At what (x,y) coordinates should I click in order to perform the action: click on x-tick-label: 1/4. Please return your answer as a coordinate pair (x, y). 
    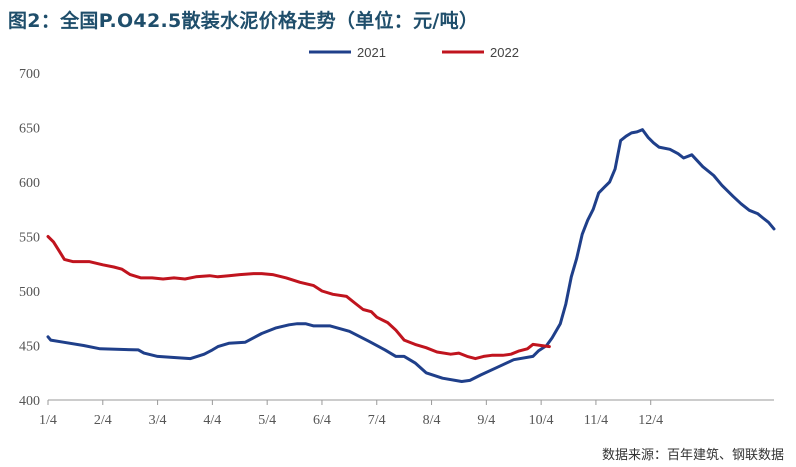
    Looking at the image, I should click on (48, 420).